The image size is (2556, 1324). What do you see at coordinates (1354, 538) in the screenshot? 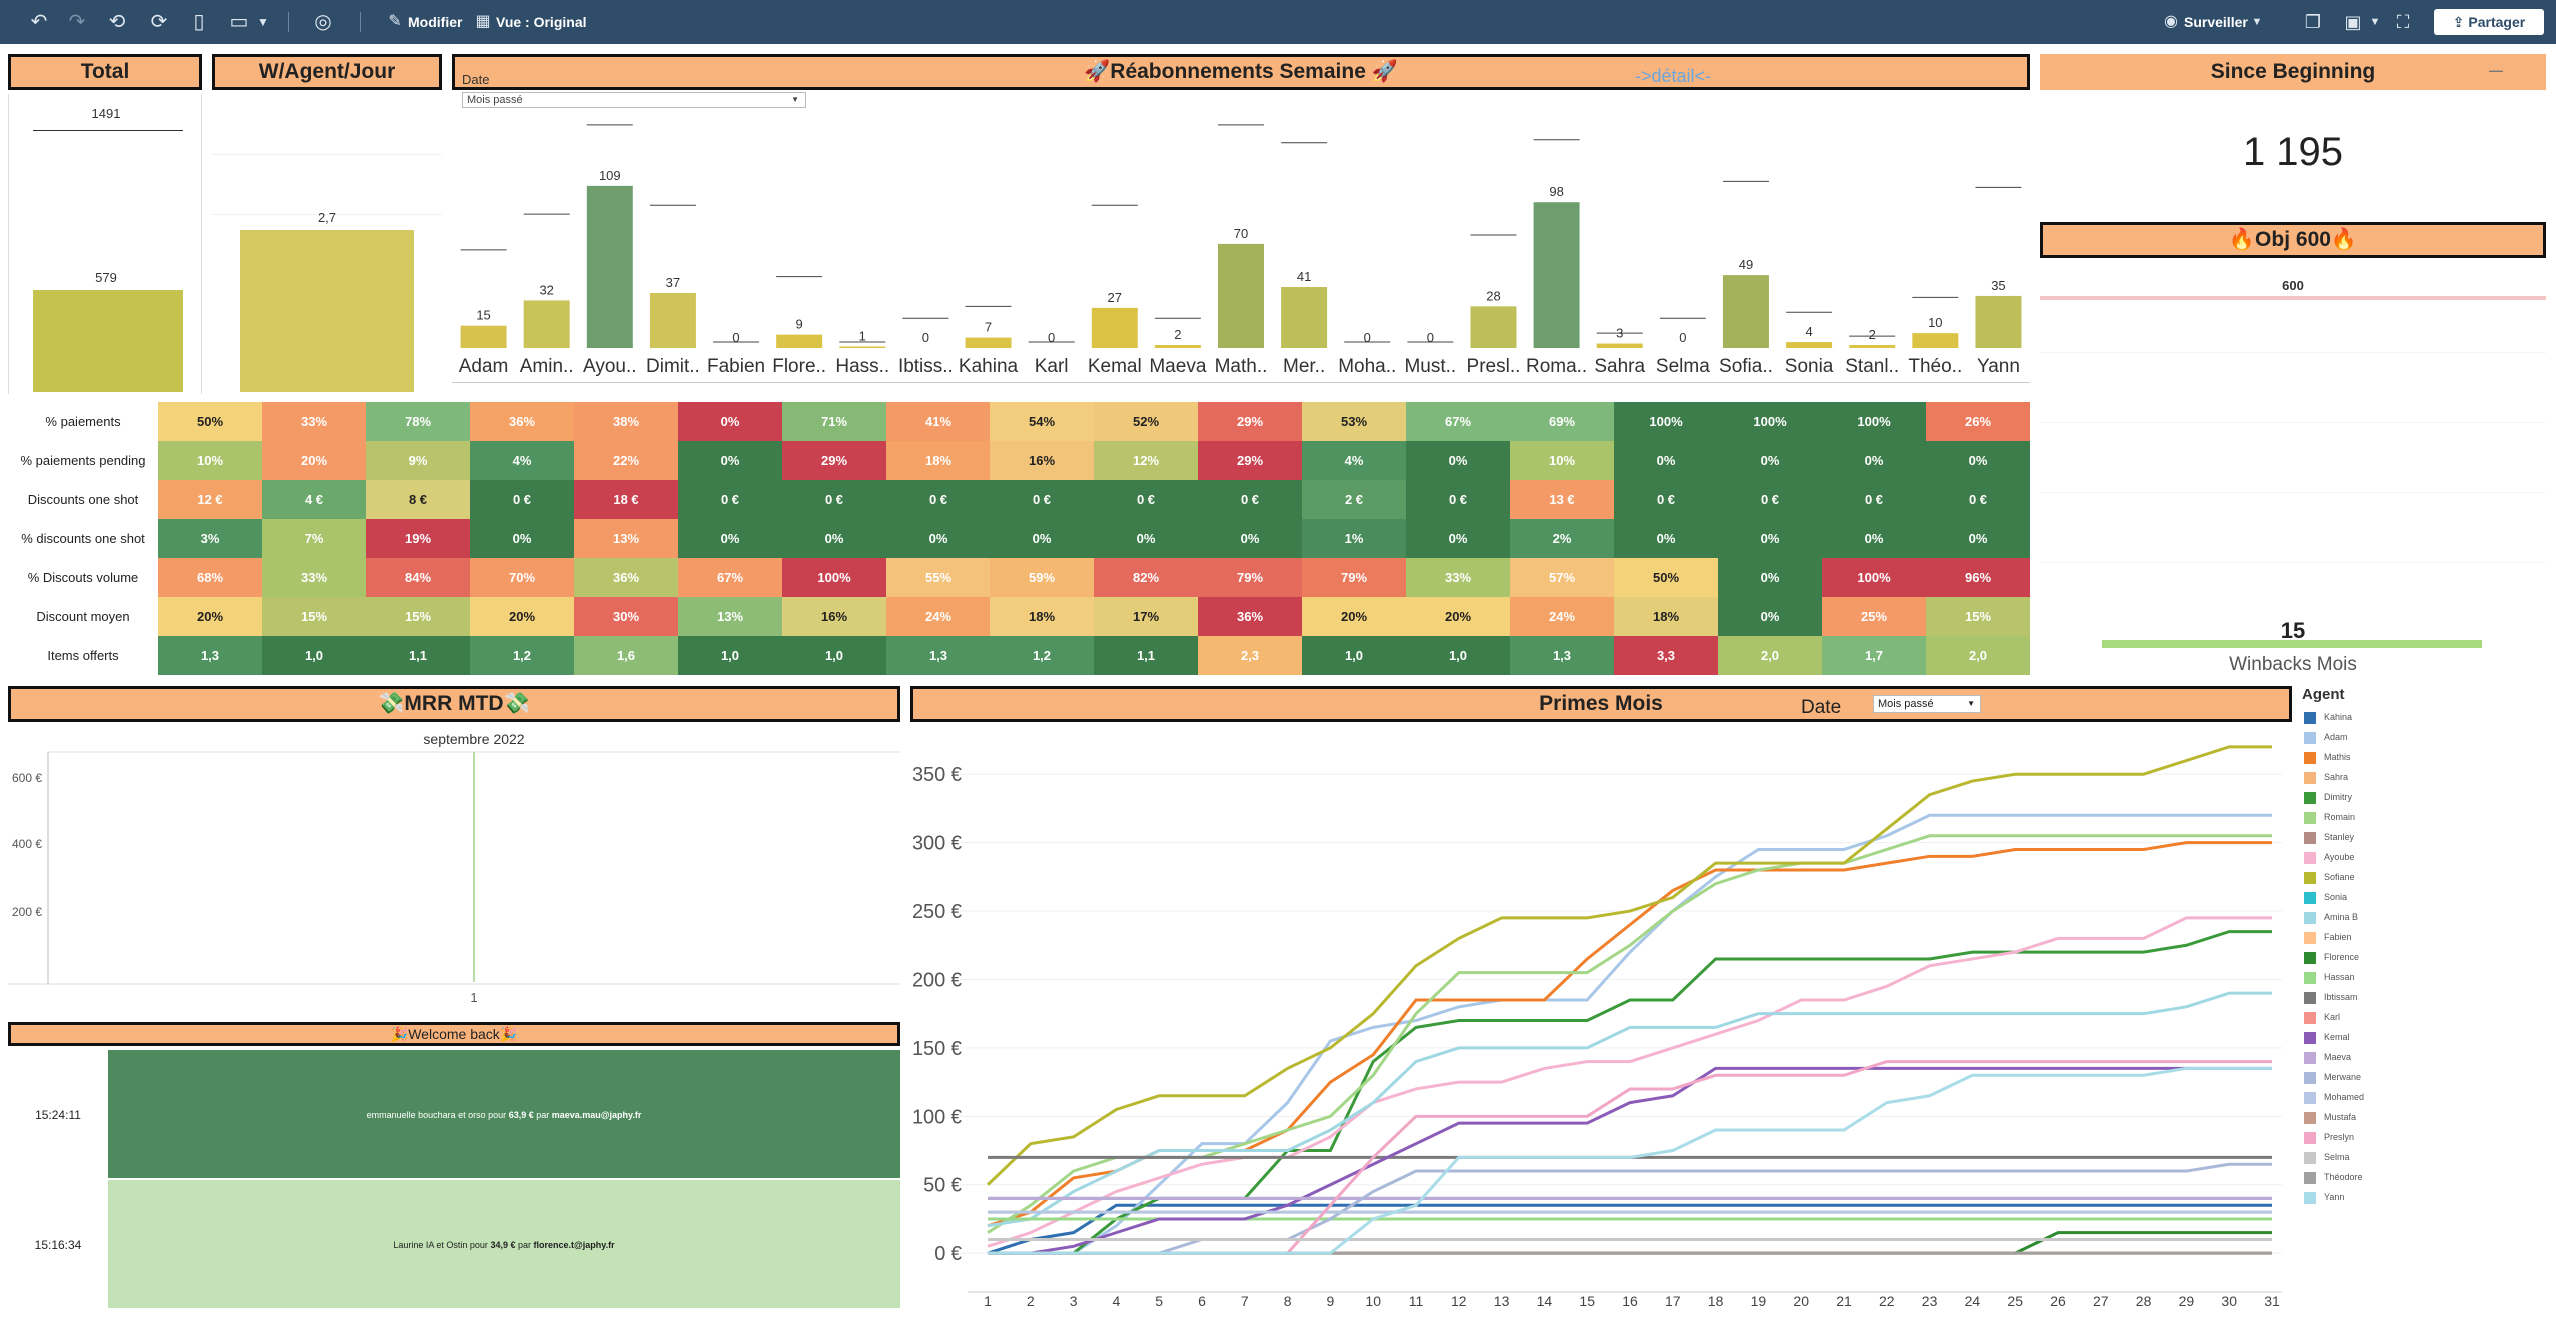
I see `heatmap-cell: 1%` at bounding box center [1354, 538].